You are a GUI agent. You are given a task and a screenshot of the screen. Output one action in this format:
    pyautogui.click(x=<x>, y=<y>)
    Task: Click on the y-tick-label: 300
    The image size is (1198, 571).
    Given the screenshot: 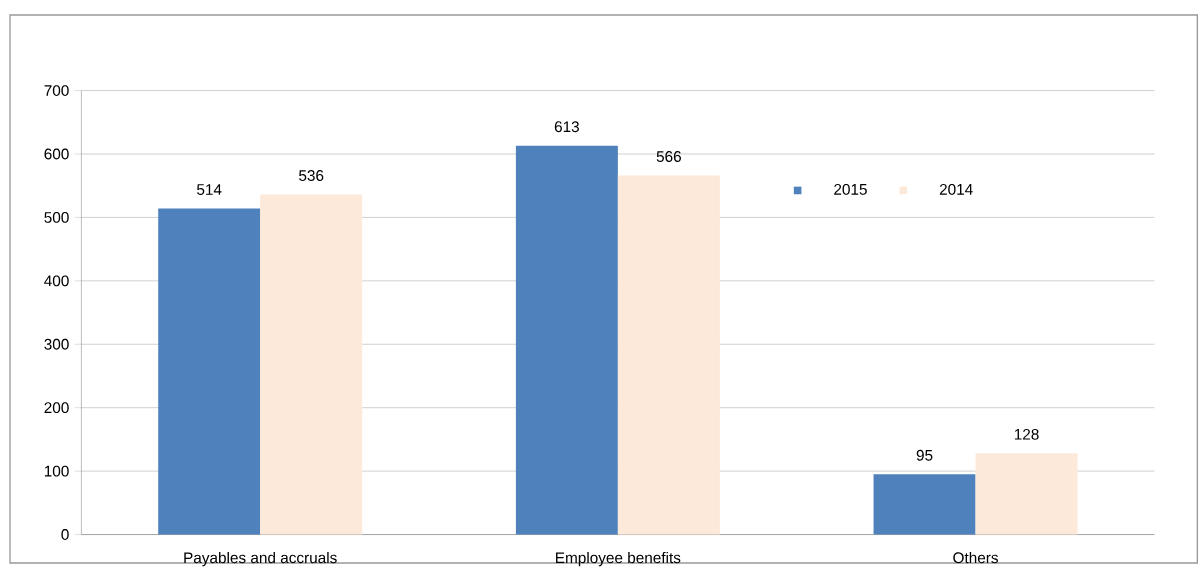 What is the action you would take?
    pyautogui.click(x=56, y=344)
    